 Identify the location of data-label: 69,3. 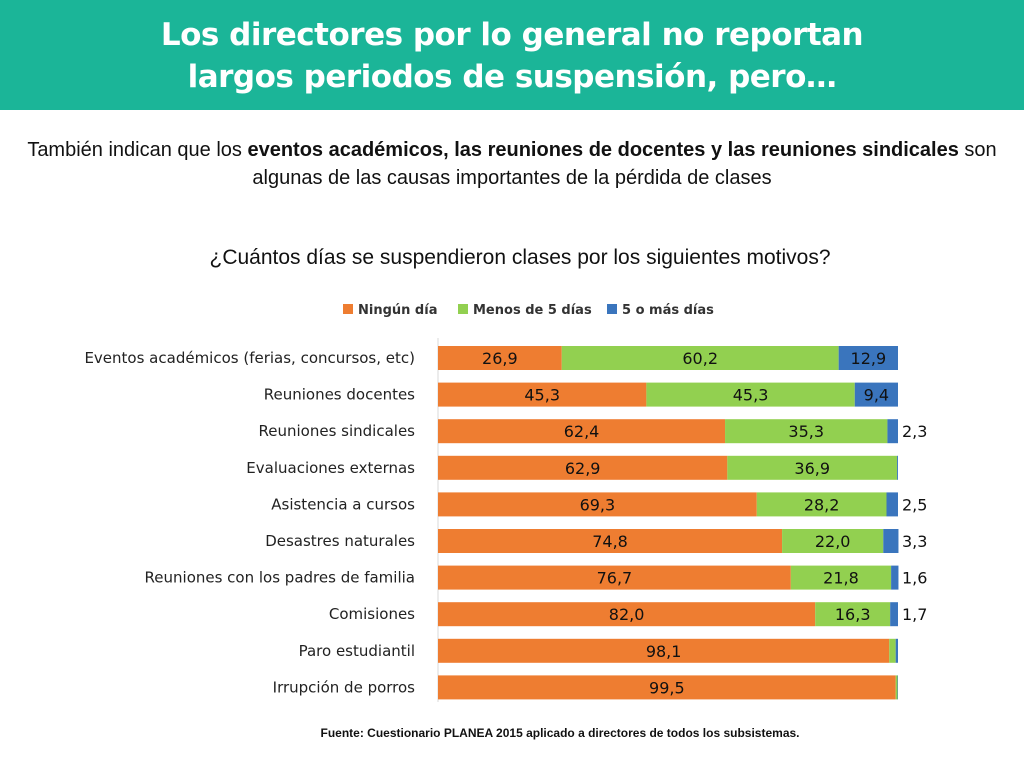
(598, 504).